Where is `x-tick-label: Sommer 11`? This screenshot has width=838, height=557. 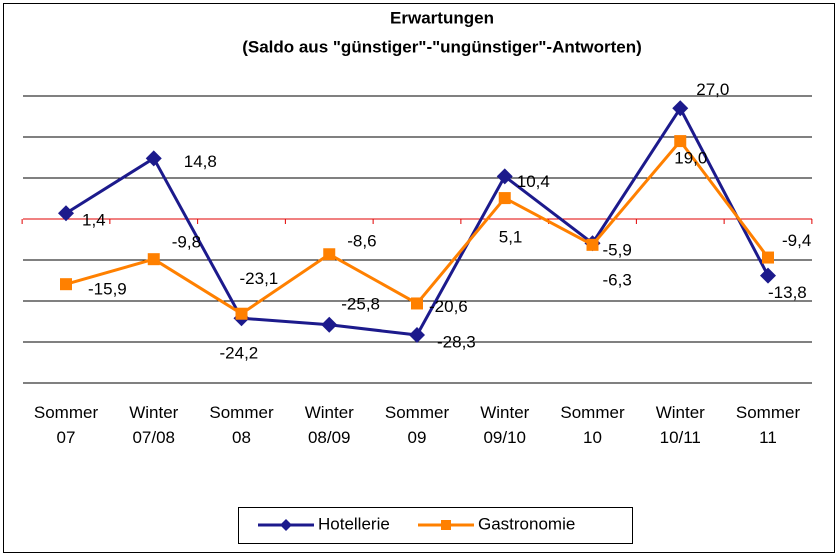 x-tick-label: Sommer 11 is located at coordinates (768, 425).